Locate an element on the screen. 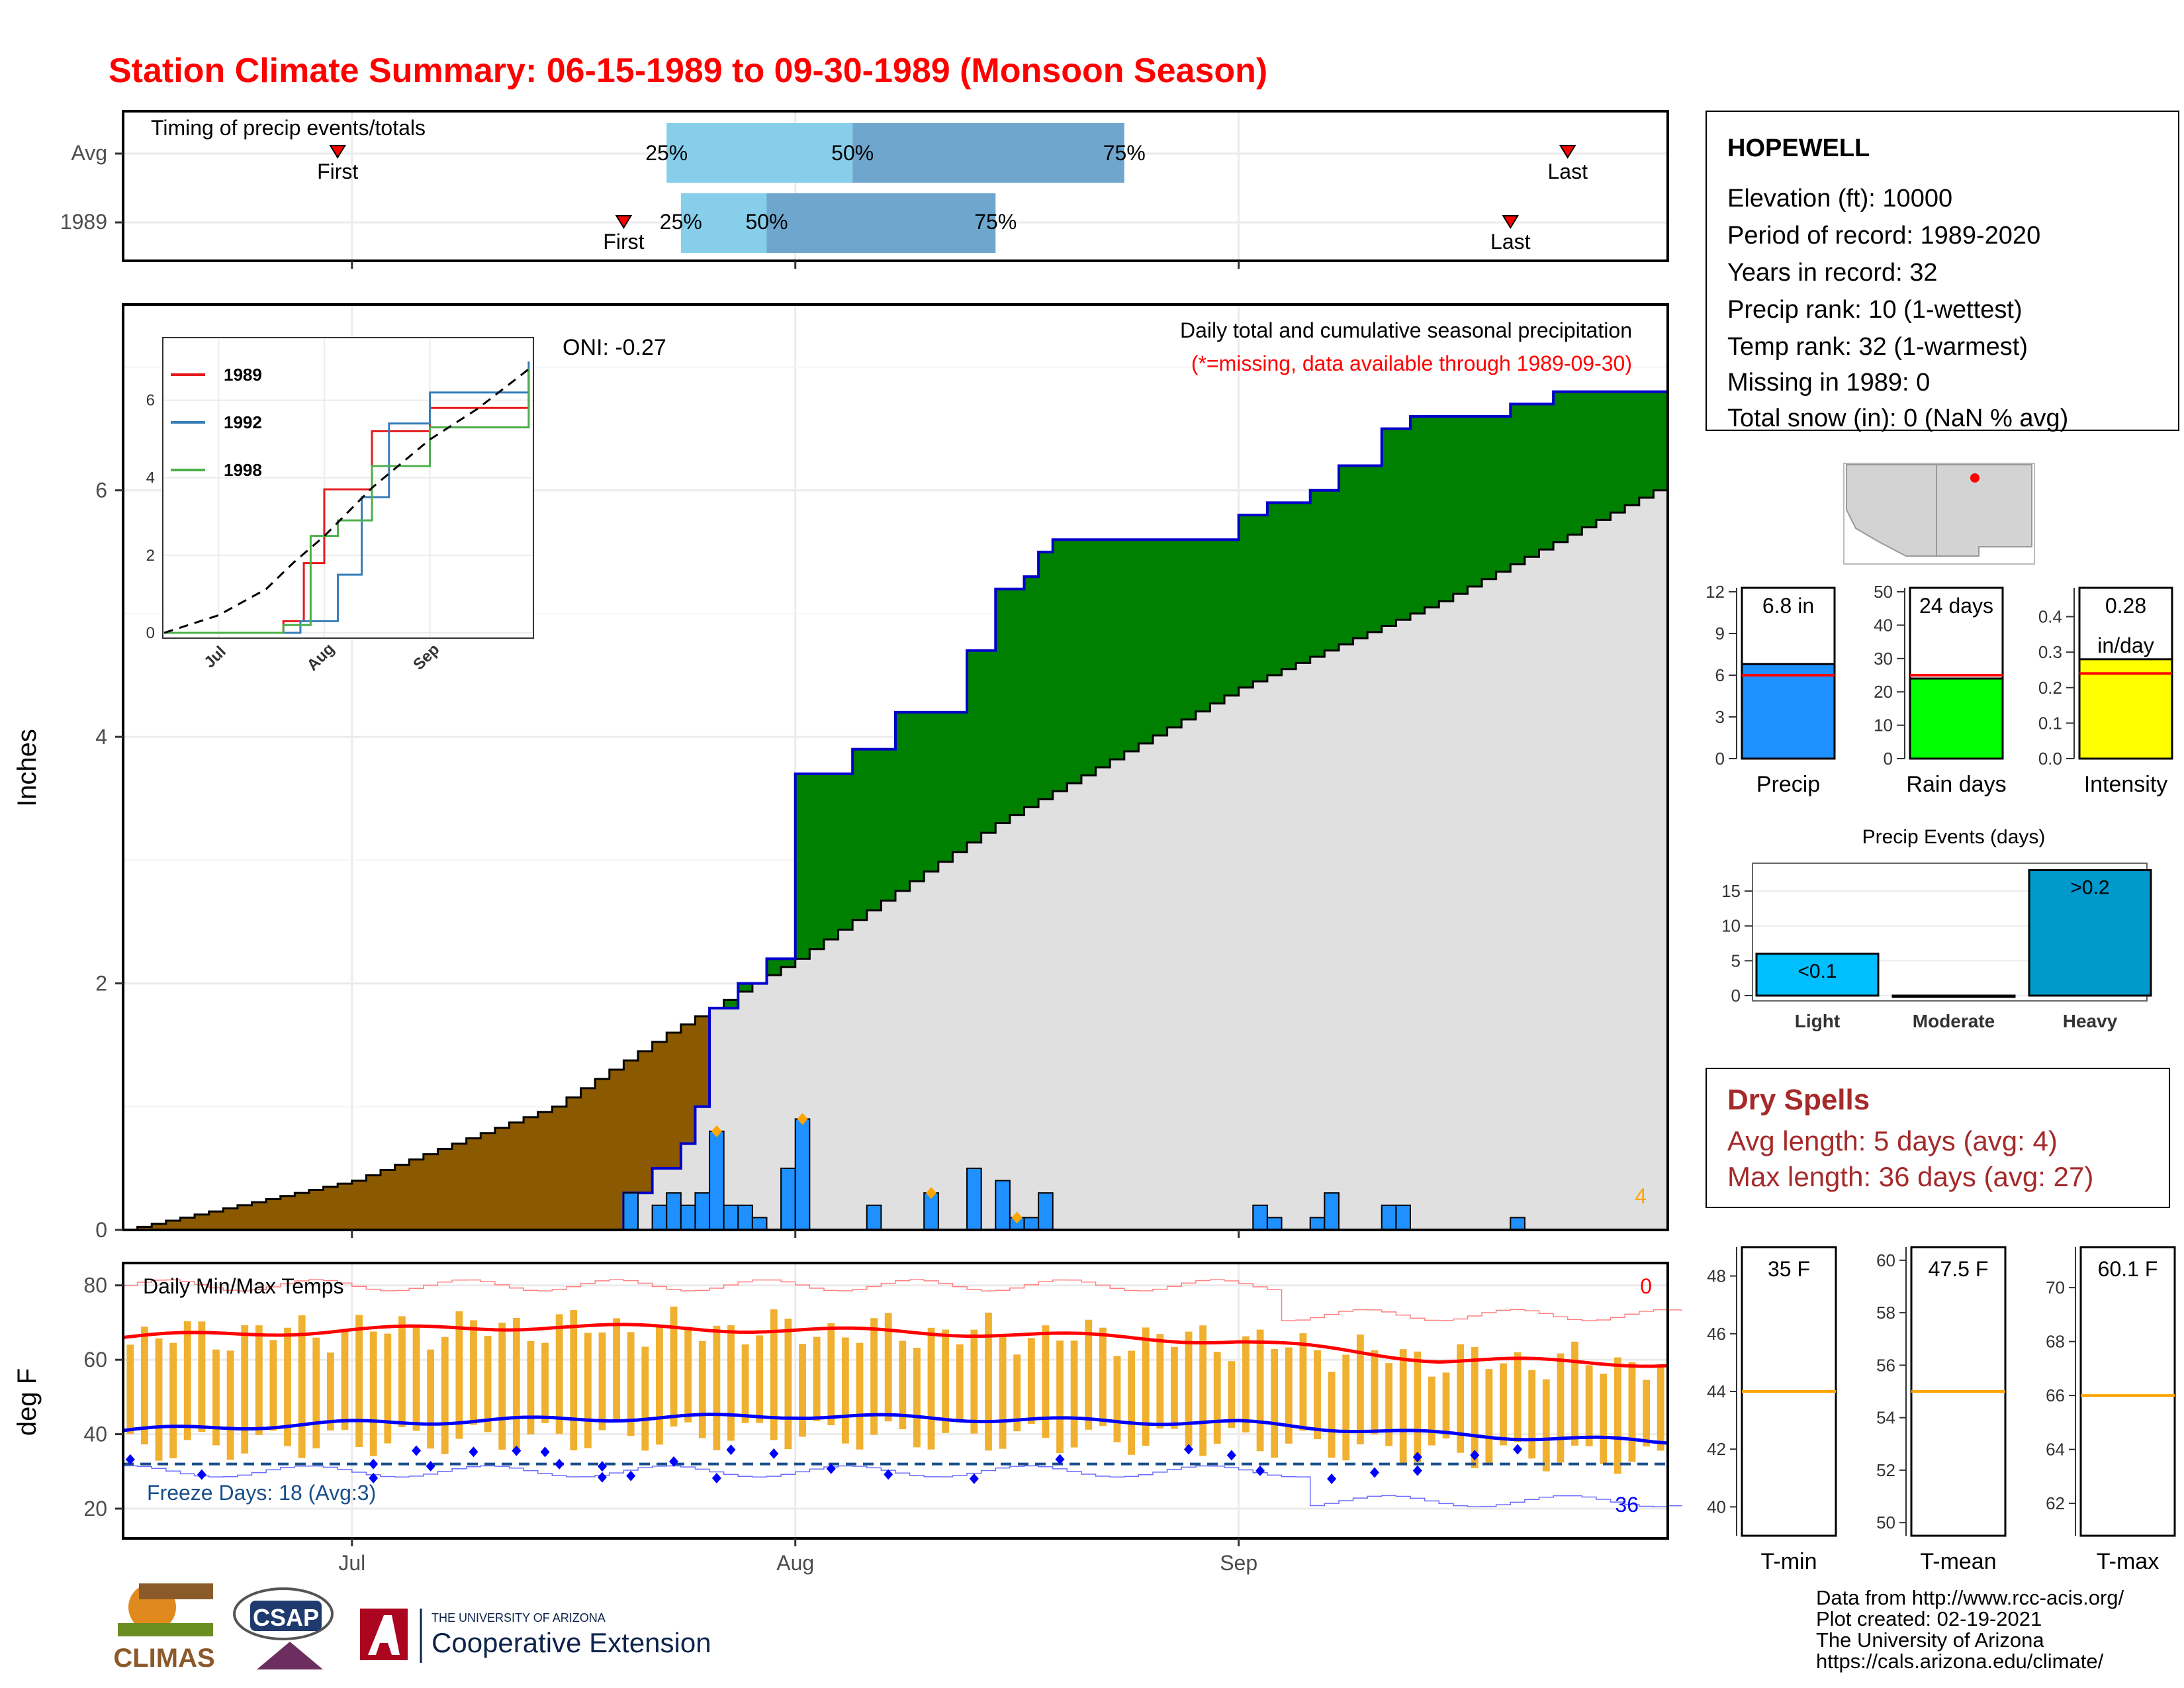  temp-x-tick-label: Aug is located at coordinates (795, 1563).